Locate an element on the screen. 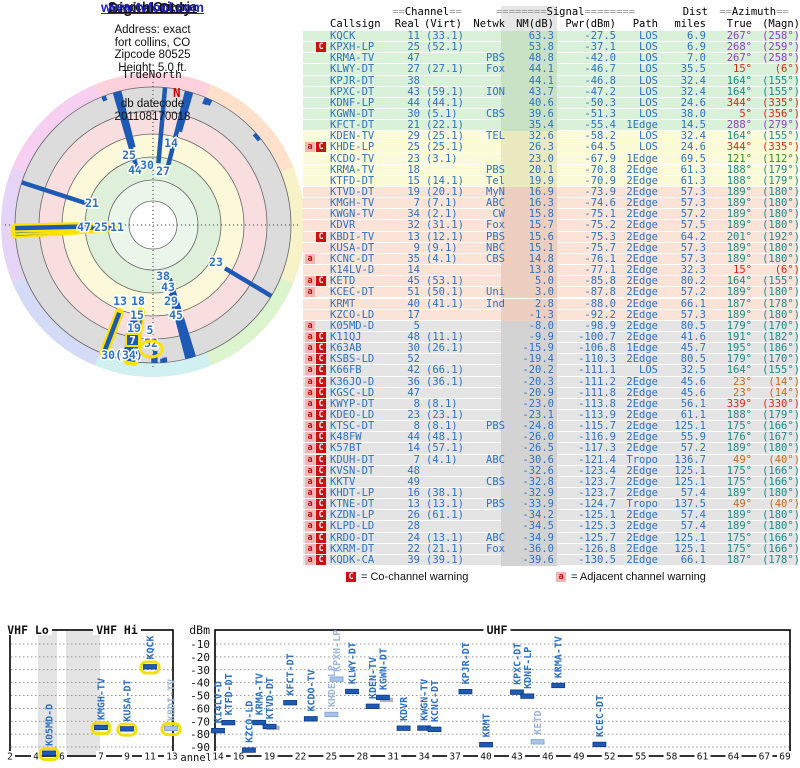  cell-netwk: ABC is located at coordinates (495, 203).